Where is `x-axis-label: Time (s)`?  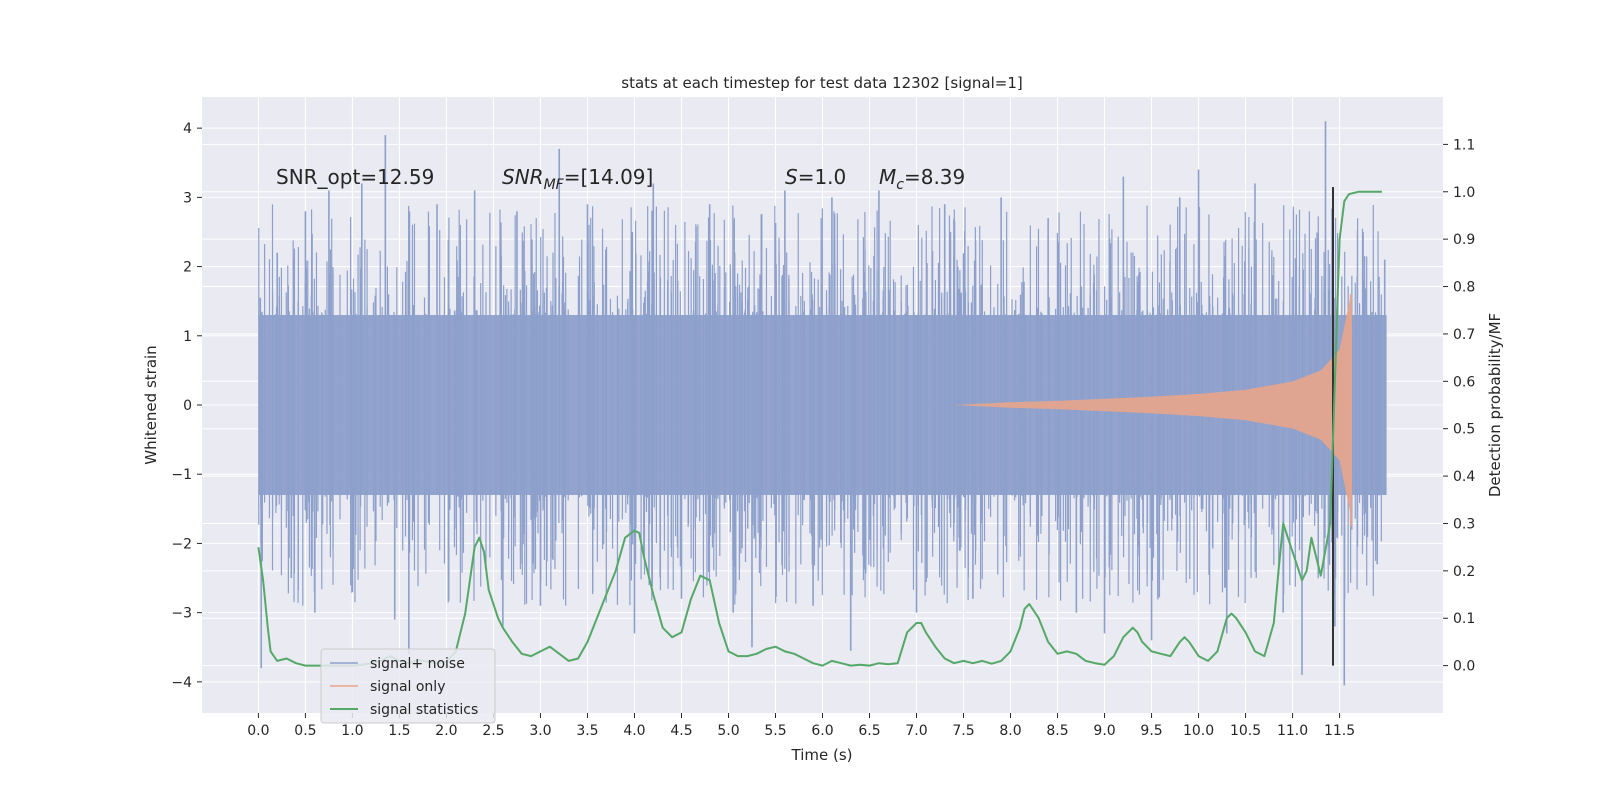
x-axis-label: Time (s) is located at coordinates (822, 755).